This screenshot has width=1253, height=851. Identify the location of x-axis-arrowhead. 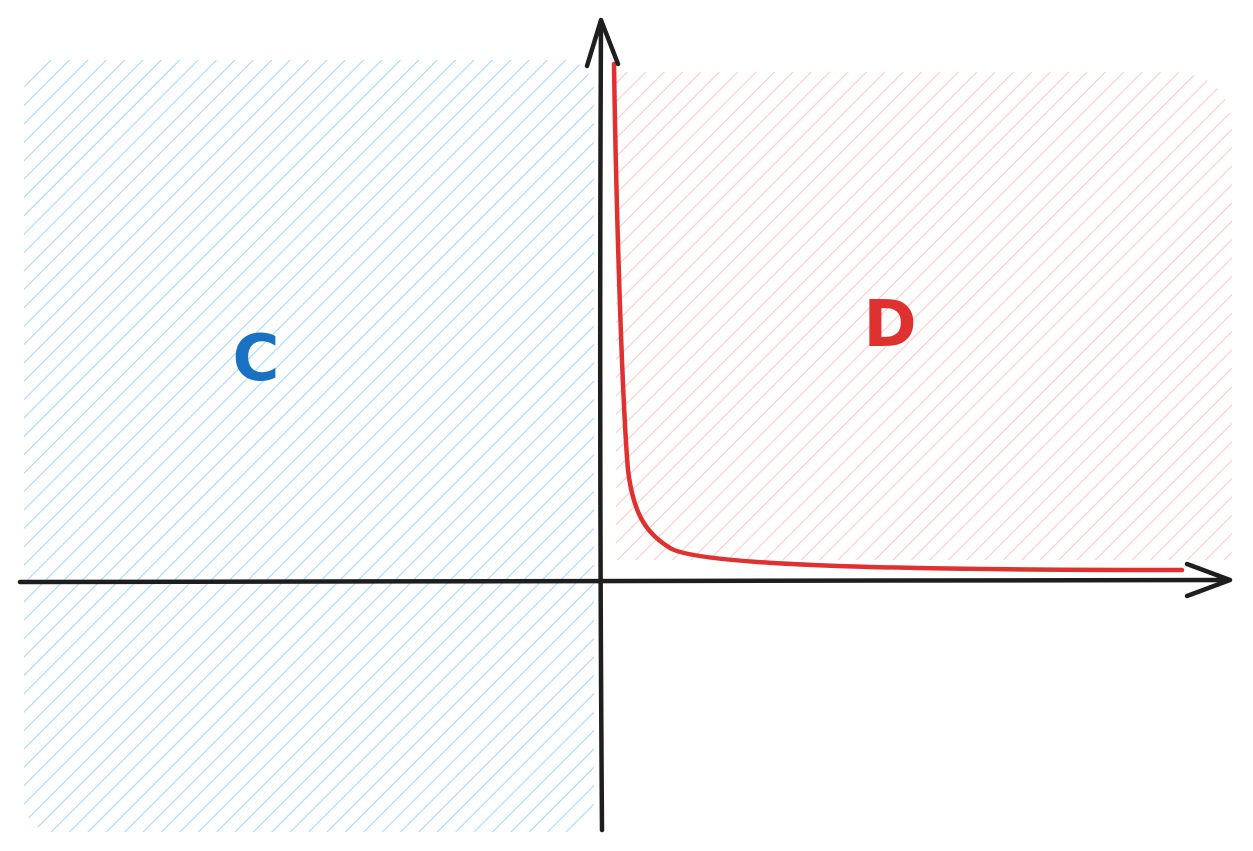
(1208, 580).